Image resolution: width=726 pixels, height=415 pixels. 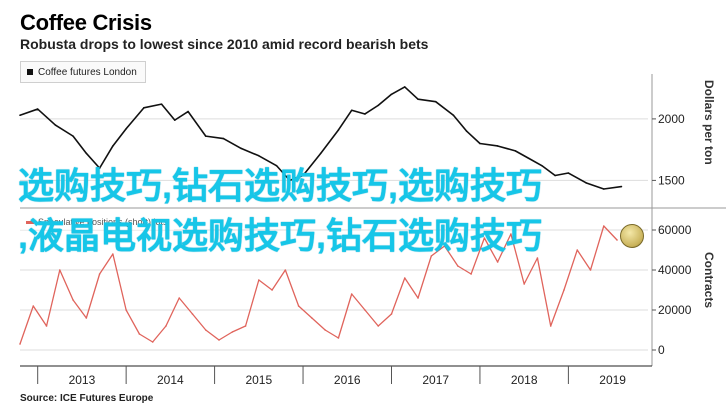 What do you see at coordinates (280, 235) in the screenshot?
I see `overlay-text-line-2: ,液晶电视选购技巧,钻石选购技巧` at bounding box center [280, 235].